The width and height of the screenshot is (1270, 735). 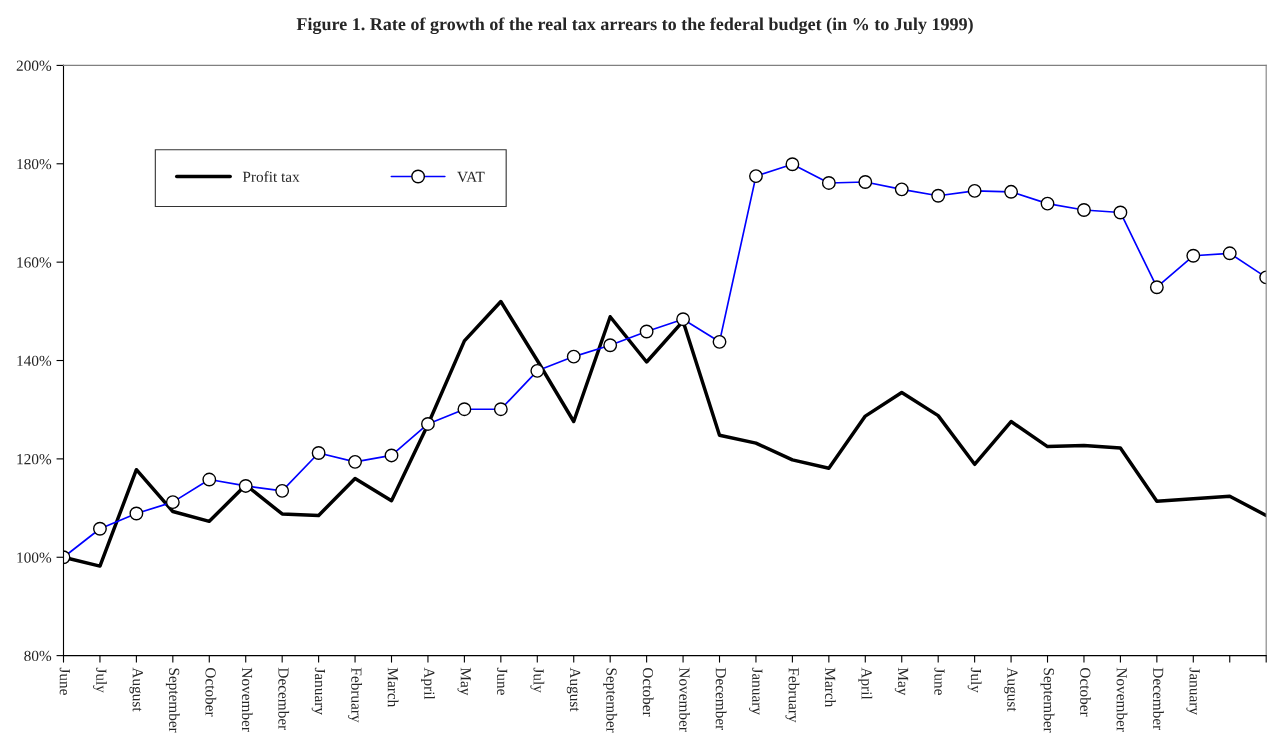 What do you see at coordinates (34, 164) in the screenshot?
I see `y-tick-label: 180%` at bounding box center [34, 164].